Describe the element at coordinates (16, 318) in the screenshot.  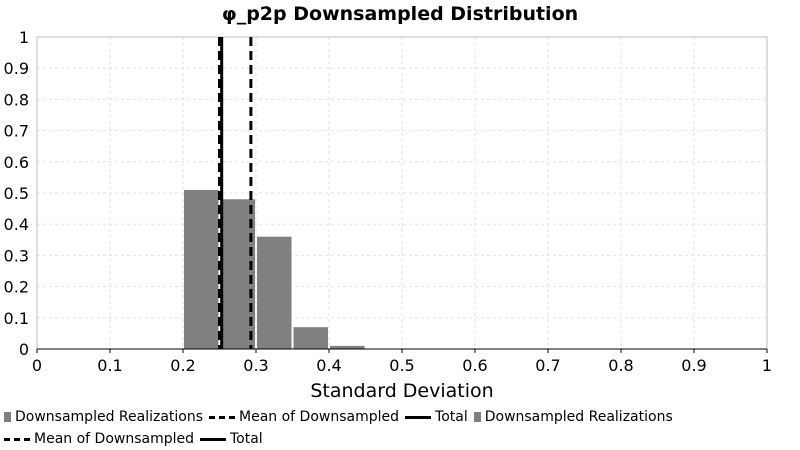
I see `y-tick-label: 0.1` at that location.